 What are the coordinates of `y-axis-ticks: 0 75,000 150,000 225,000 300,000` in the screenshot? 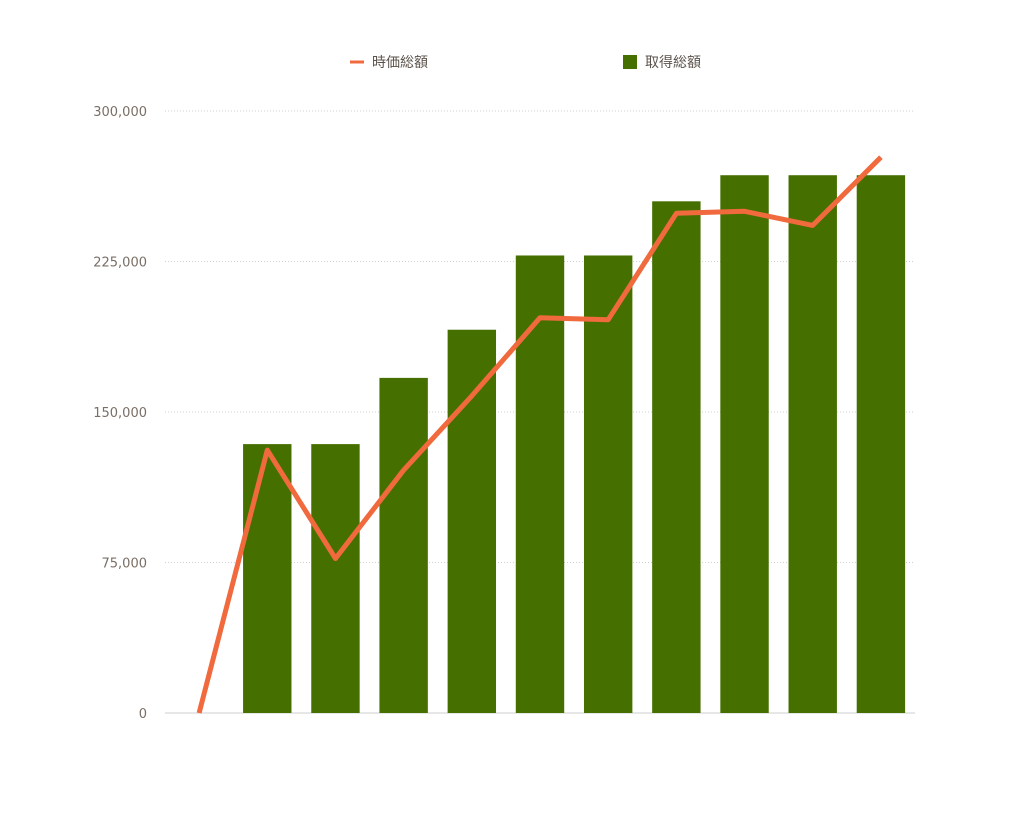 It's located at (120, 413).